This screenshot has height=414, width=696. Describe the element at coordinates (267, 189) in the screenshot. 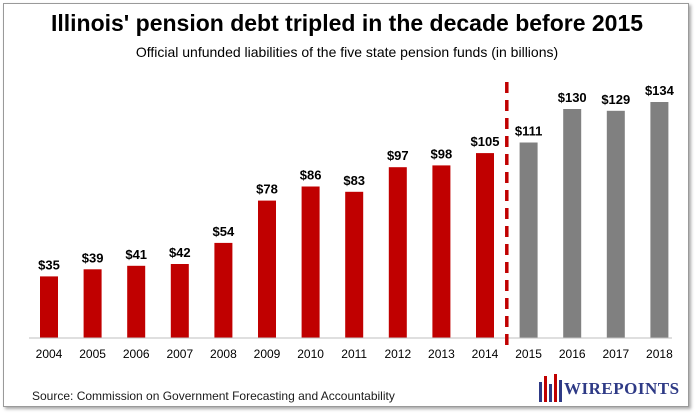

I see `value-label-2009: $78` at that location.